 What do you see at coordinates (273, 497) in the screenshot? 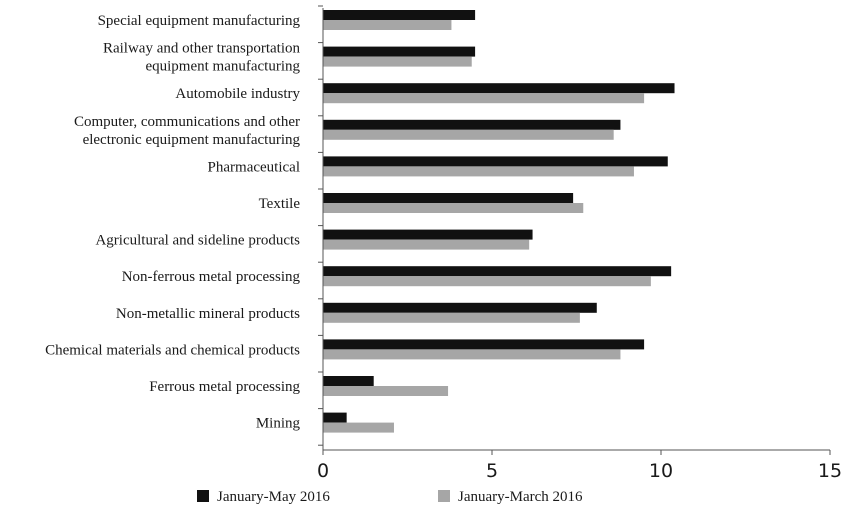
I see `legend-label-jan-may: January-May 2016` at bounding box center [273, 497].